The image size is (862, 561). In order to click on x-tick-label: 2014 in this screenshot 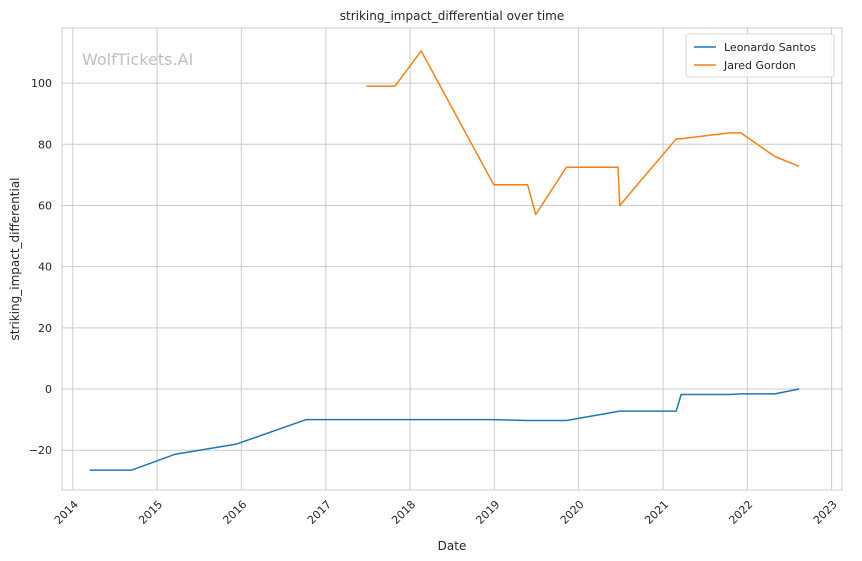, I will do `click(66, 512)`.